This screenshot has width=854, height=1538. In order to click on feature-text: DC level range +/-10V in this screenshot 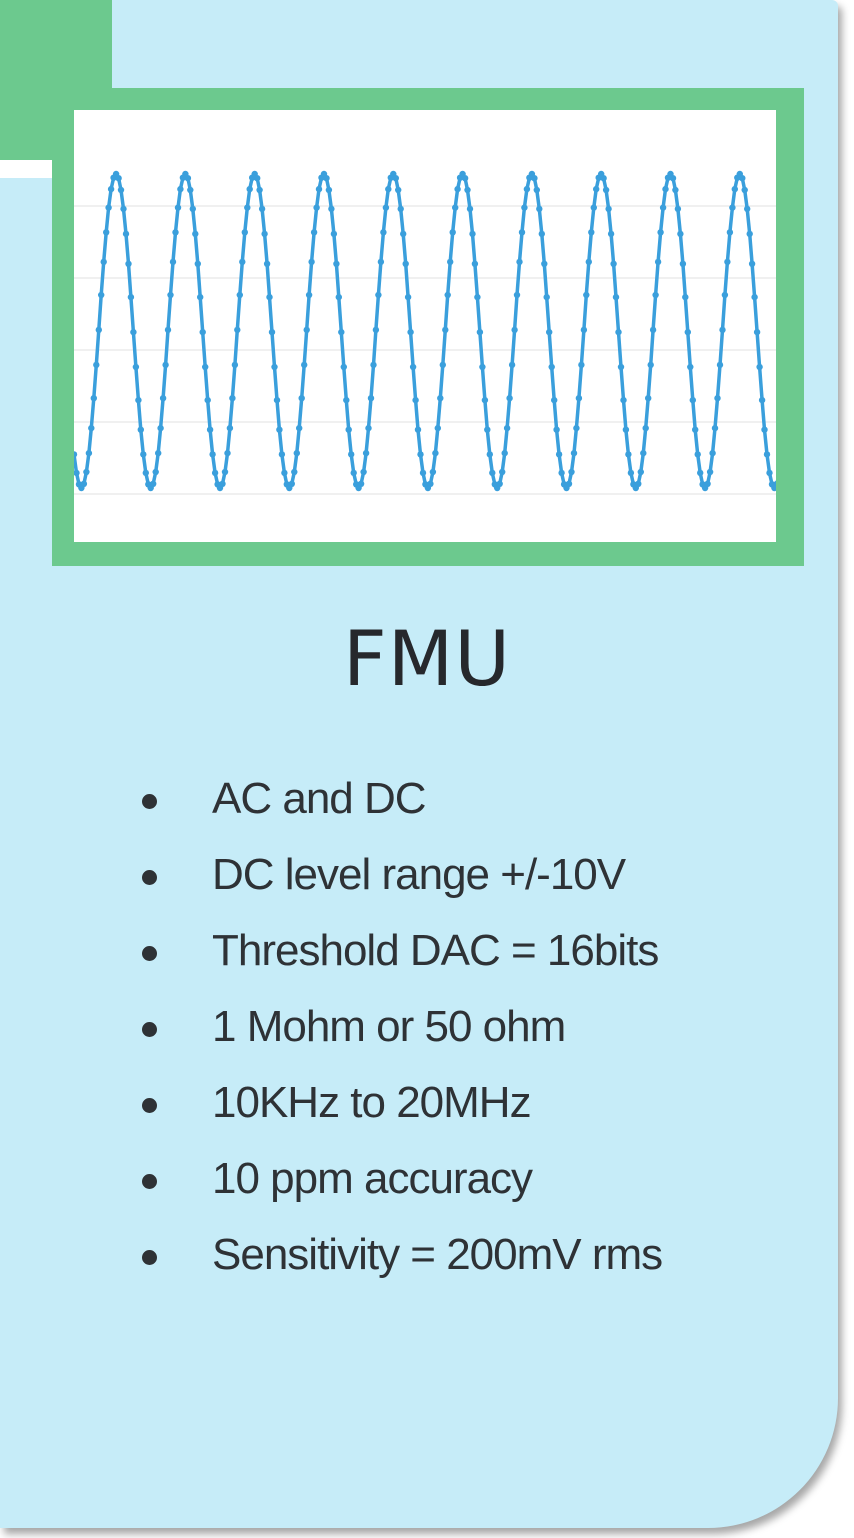, I will do `click(419, 874)`.